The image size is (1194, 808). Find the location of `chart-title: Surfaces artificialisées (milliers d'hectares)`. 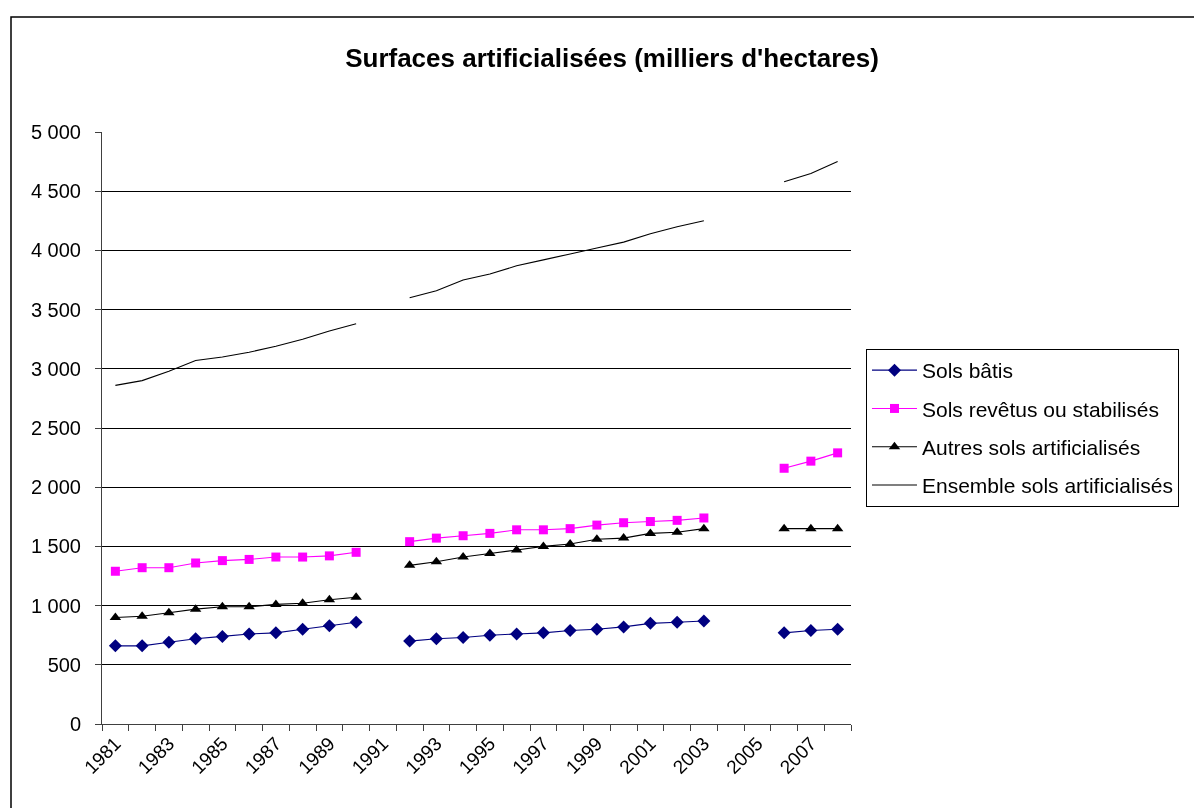

chart-title: Surfaces artificialisées (milliers d'hectares) is located at coordinates (612, 58).